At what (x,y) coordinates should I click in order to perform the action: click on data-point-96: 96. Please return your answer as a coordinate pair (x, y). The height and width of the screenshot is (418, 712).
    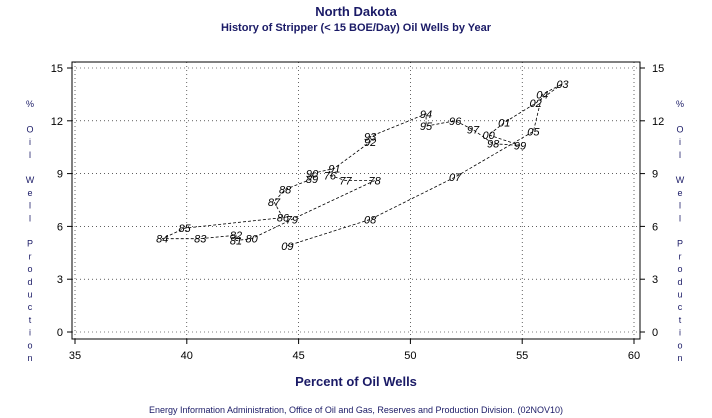
    Looking at the image, I should click on (455, 122).